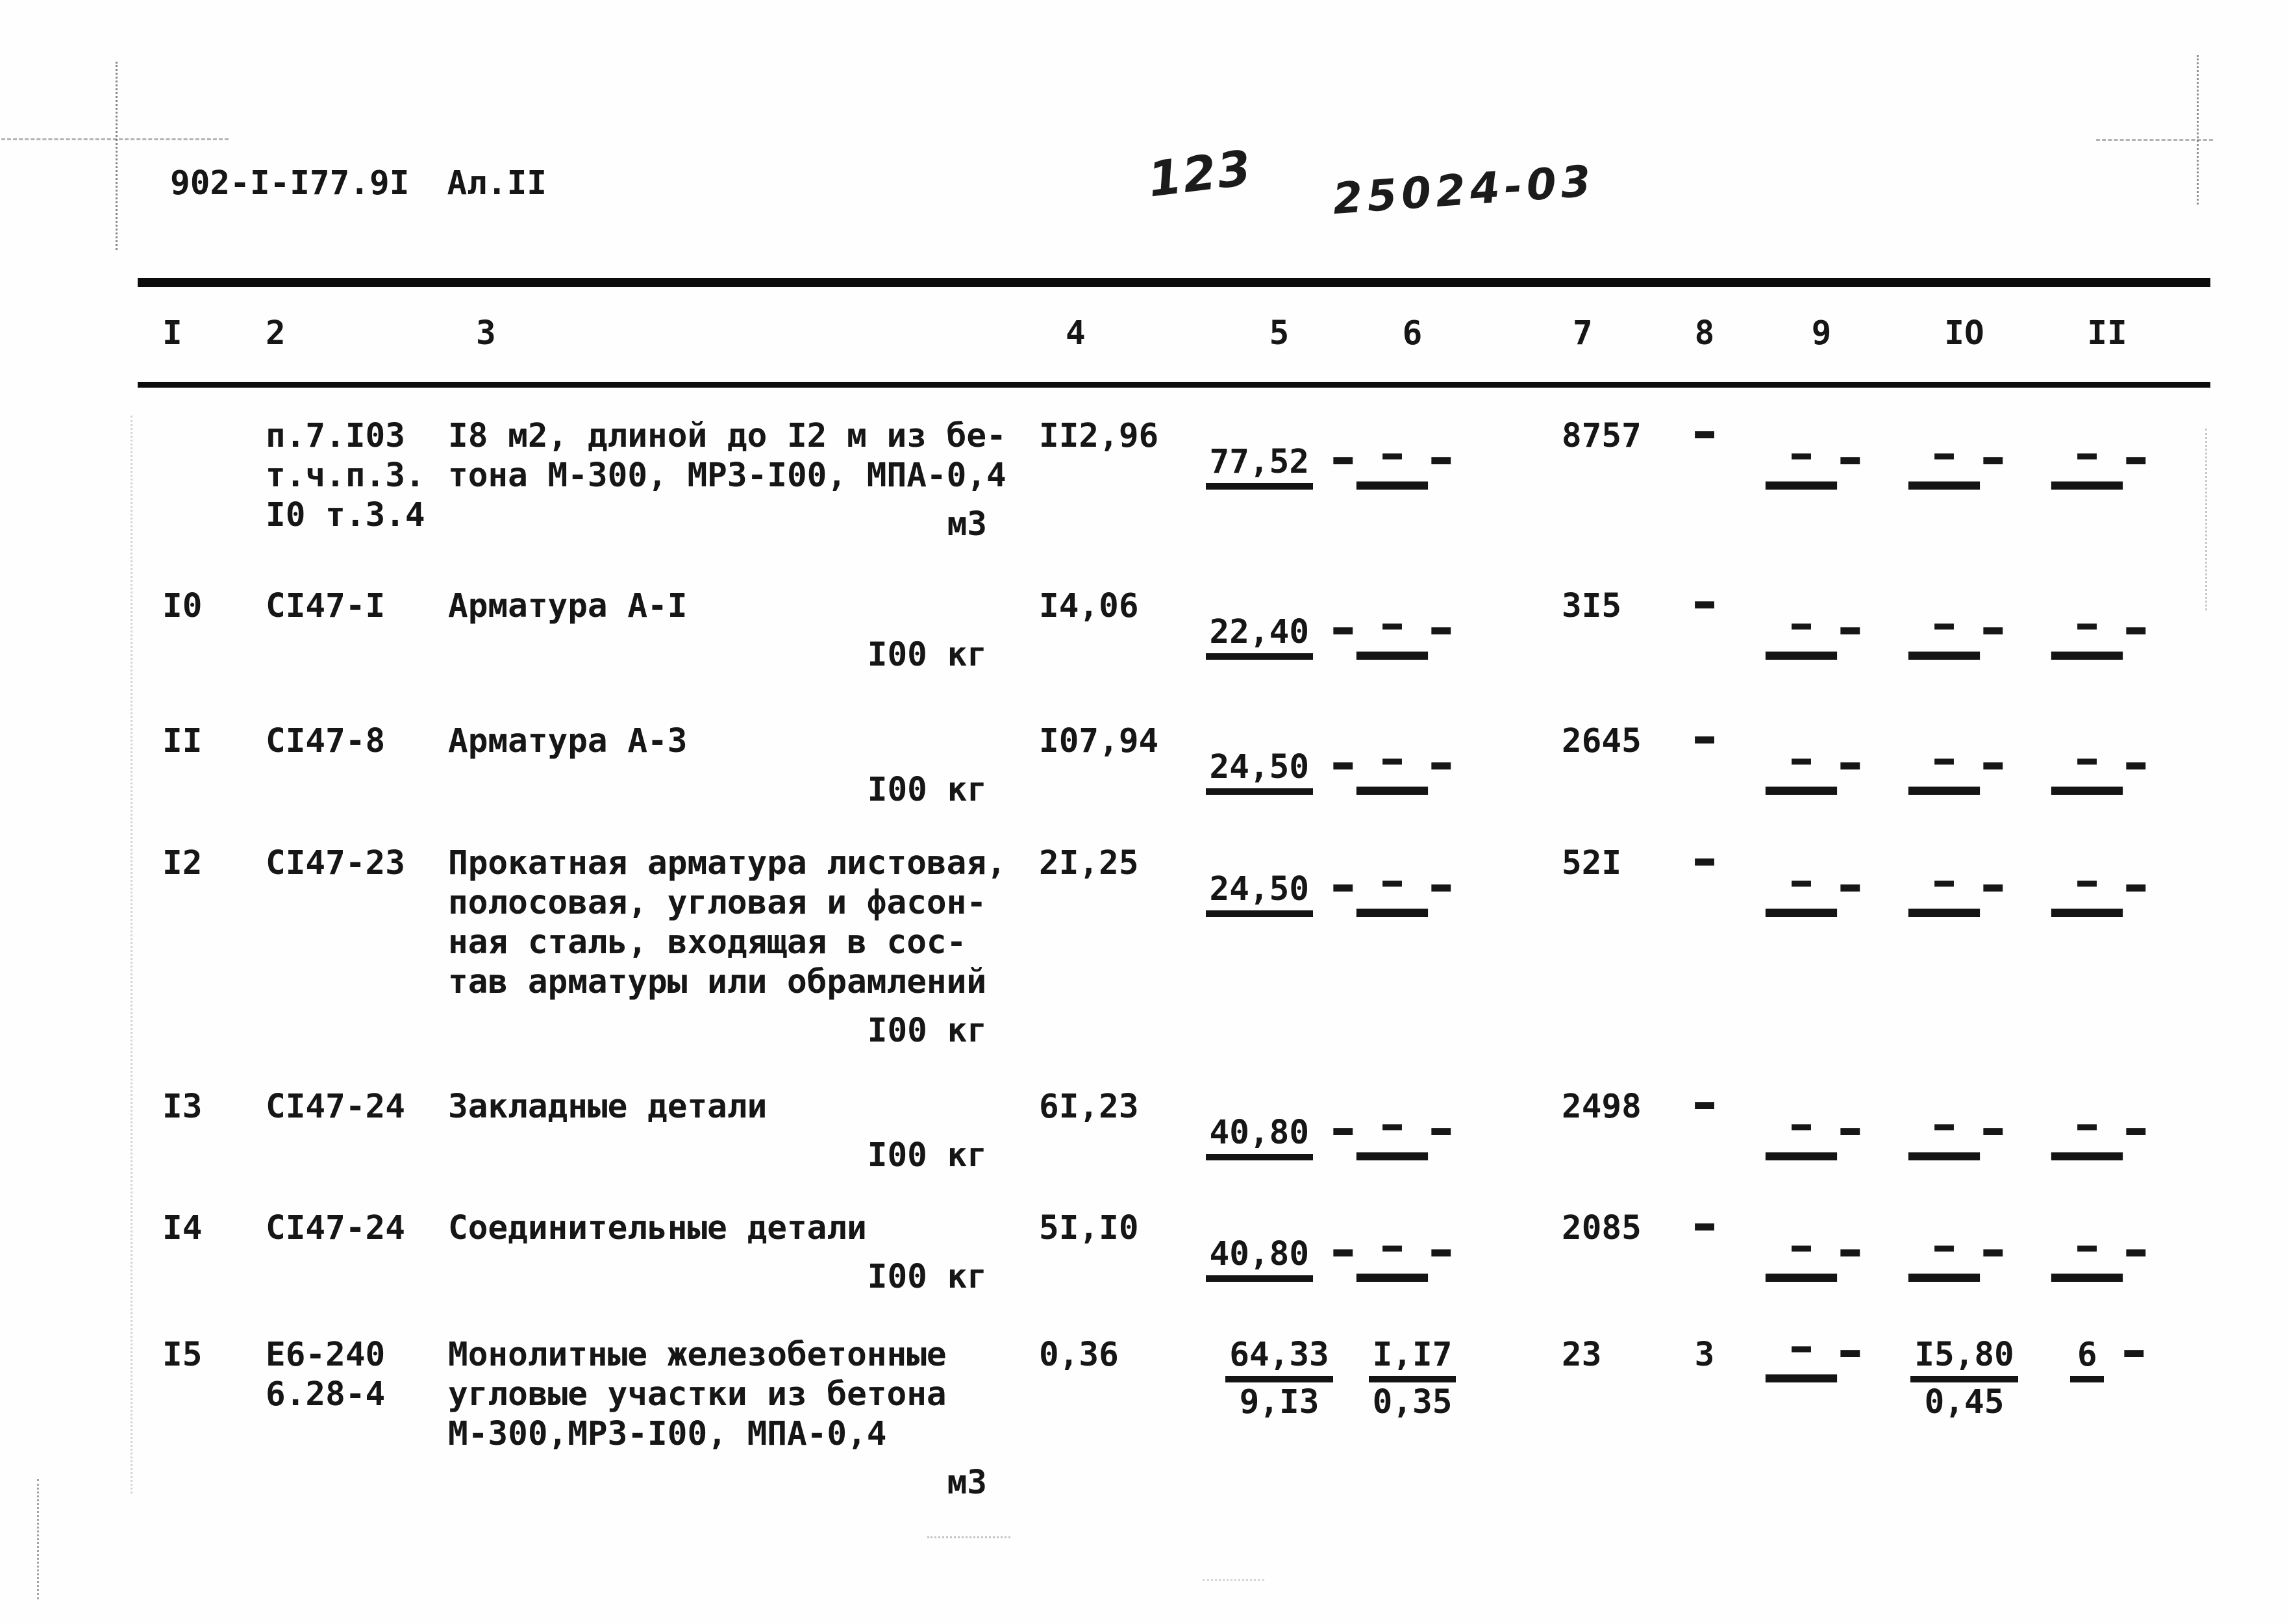 This screenshot has width=2287, height=1624. Describe the element at coordinates (1200, 174) in the screenshot. I see `handwritten-page-number: 123` at that location.